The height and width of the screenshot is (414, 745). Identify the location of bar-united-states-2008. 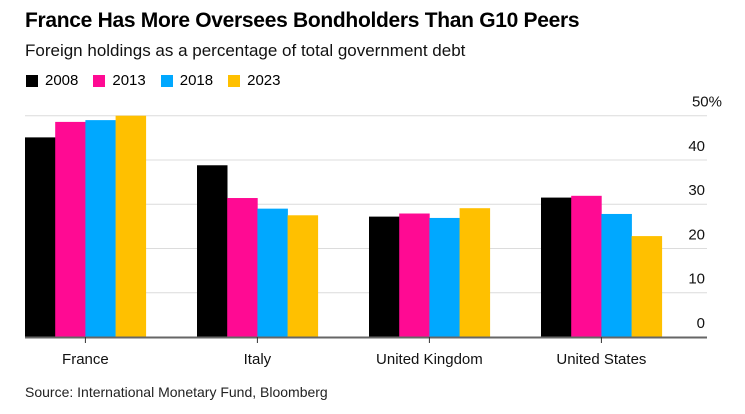
(556, 267).